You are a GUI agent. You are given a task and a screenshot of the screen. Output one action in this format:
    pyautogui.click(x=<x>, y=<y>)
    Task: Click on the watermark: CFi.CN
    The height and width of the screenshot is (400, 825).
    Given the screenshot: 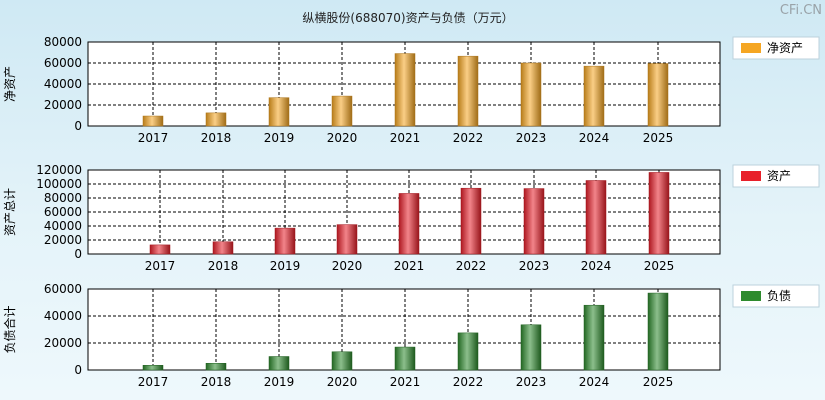 What is the action you would take?
    pyautogui.click(x=801, y=10)
    